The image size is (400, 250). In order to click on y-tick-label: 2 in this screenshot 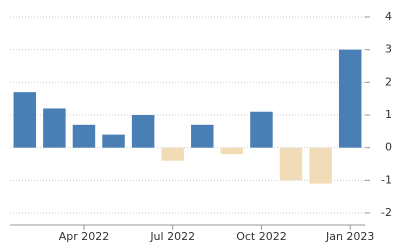, I will do `click(388, 81)`.